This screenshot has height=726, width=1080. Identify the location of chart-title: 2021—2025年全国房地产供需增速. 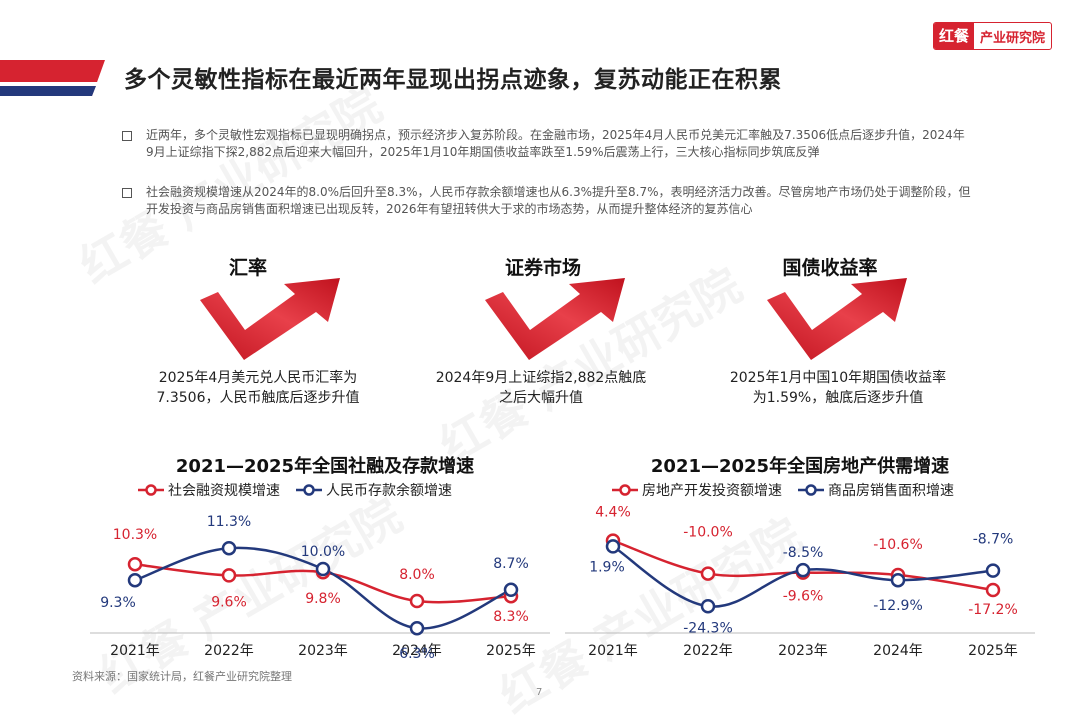
(800, 466).